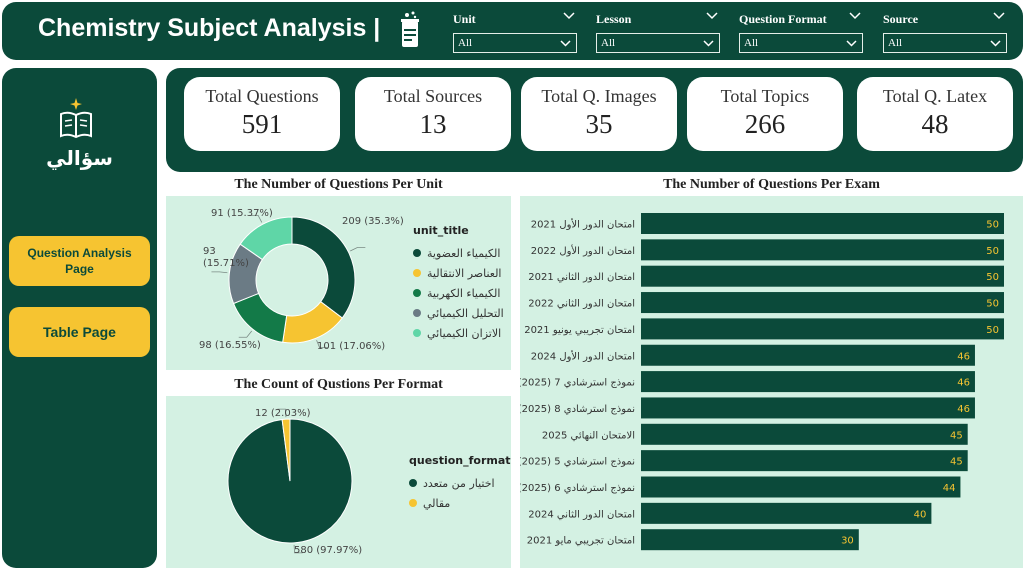 The height and width of the screenshot is (577, 1027). Describe the element at coordinates (373, 221) in the screenshot. I see `slice-data-label: 209 (35.3%)` at that location.